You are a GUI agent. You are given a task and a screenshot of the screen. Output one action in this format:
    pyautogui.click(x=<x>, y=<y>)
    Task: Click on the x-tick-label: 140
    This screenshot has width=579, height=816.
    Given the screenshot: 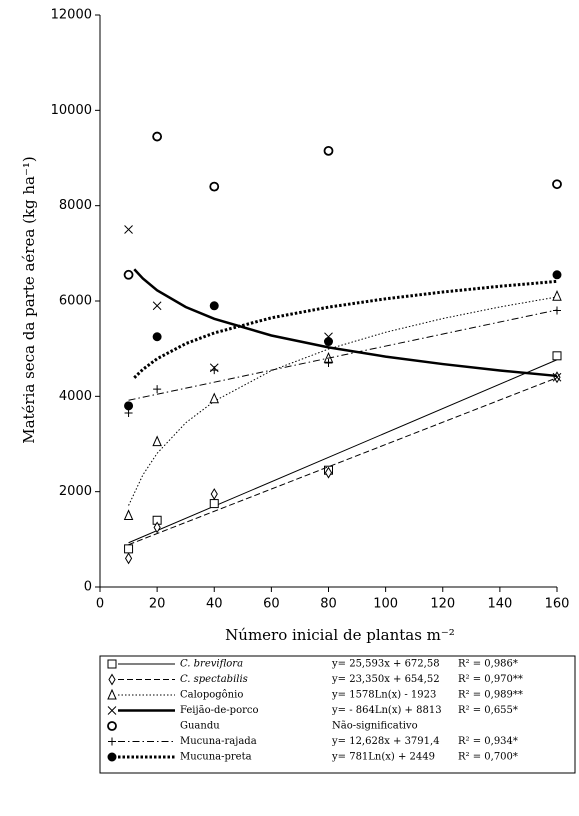 What is the action you would take?
    pyautogui.click(x=499, y=604)
    